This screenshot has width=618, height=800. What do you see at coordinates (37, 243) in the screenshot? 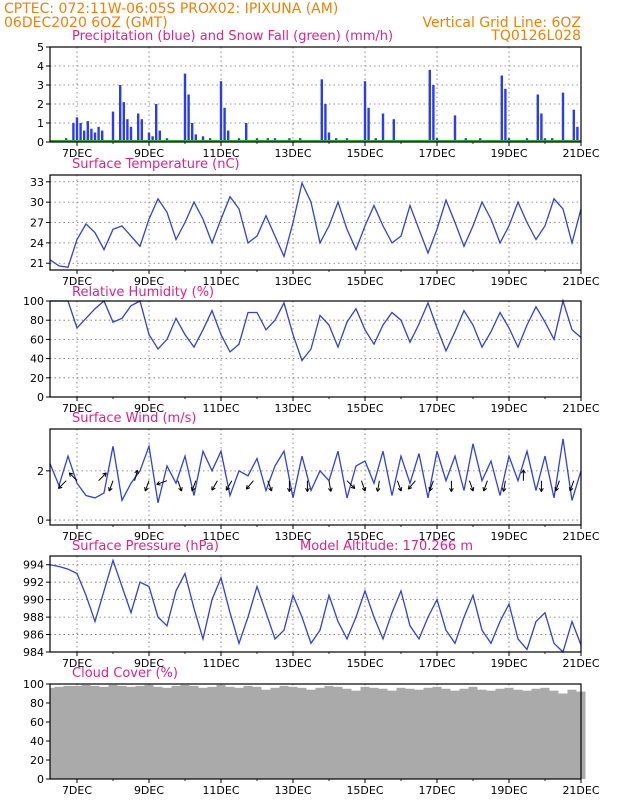
I see `y-tick-label: 24` at bounding box center [37, 243].